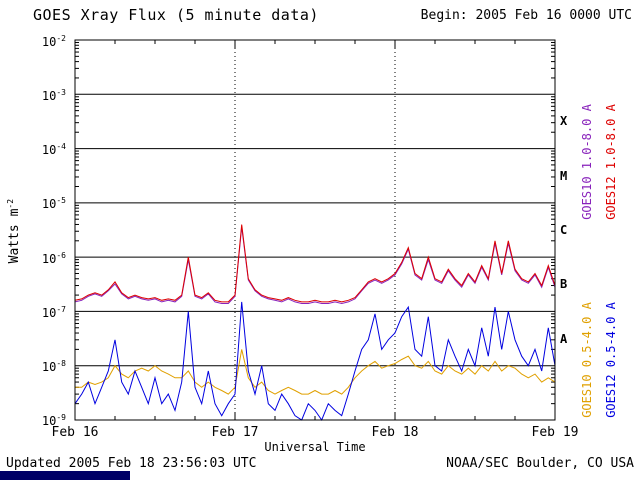 Image resolution: width=640 pixels, height=480 pixels. I want to click on updated-timestamp: Updated 2005 Feb 18 23:56:03 UTC, so click(131, 463).